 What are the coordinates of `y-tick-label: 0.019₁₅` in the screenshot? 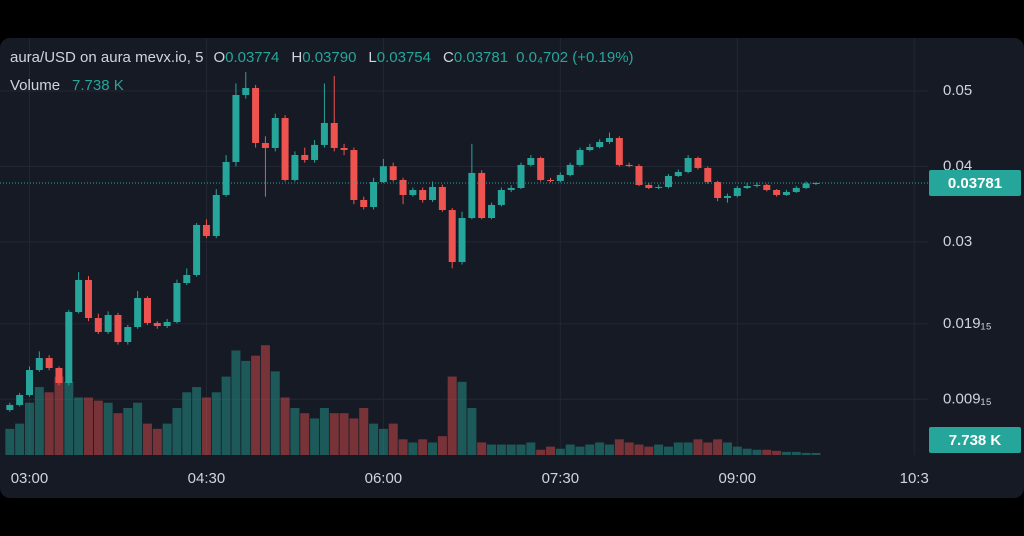 It's located at (967, 323).